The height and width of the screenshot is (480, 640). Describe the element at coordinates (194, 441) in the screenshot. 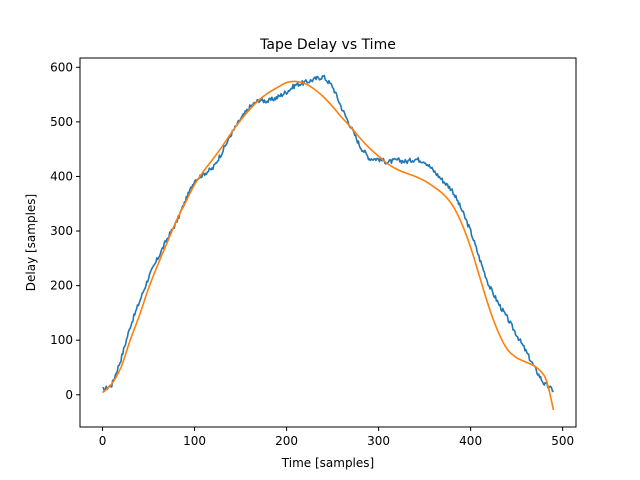

I see `x-tick-label: 100` at that location.